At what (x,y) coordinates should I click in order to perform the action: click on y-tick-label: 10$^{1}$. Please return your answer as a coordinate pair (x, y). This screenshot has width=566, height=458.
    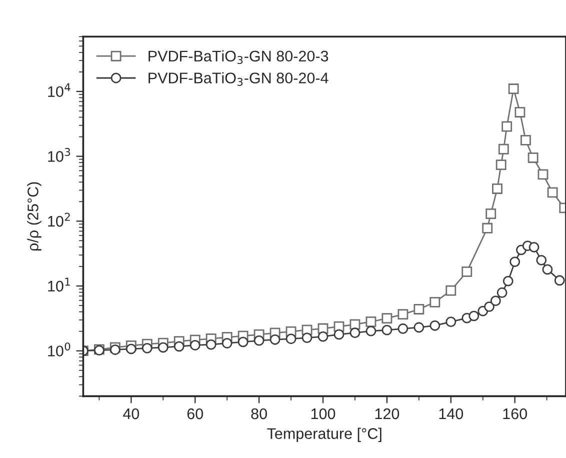
    Looking at the image, I should click on (59, 285).